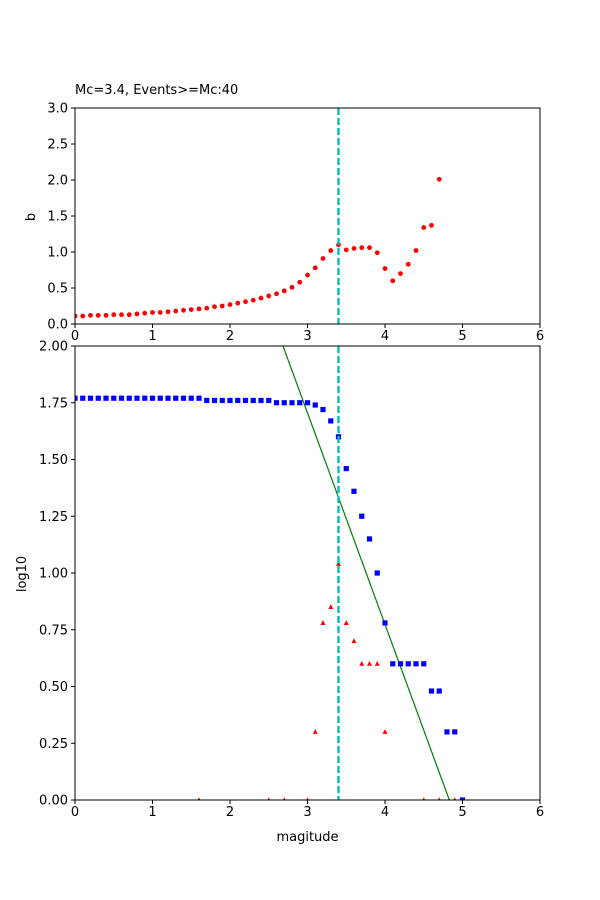 Image resolution: width=600 pixels, height=900 pixels. What do you see at coordinates (307, 837) in the screenshot?
I see `x-axis-label: magitude` at bounding box center [307, 837].